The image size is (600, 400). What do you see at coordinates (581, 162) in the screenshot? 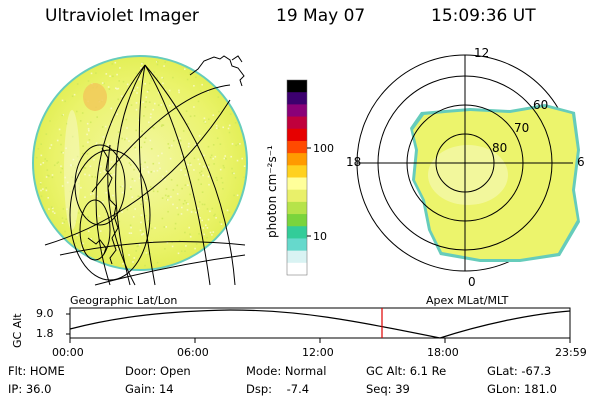
I see `mlt-label-6: 6` at bounding box center [581, 162].